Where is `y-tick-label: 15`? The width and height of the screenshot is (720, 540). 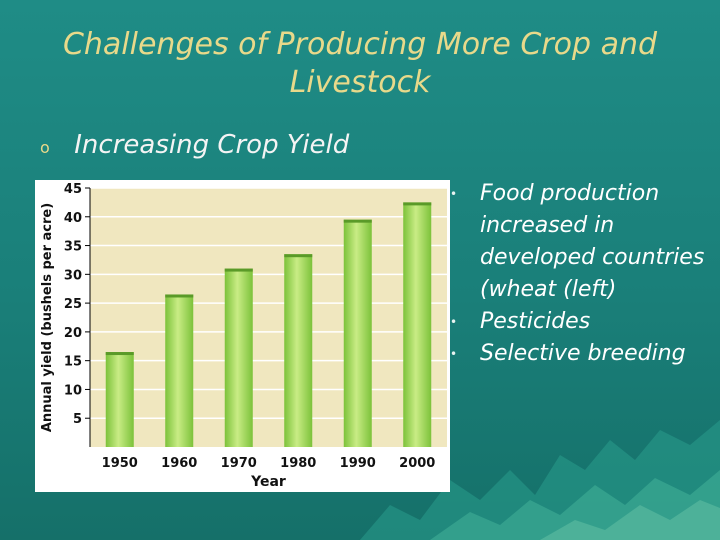
y-tick-label: 15 is located at coordinates (73, 362).